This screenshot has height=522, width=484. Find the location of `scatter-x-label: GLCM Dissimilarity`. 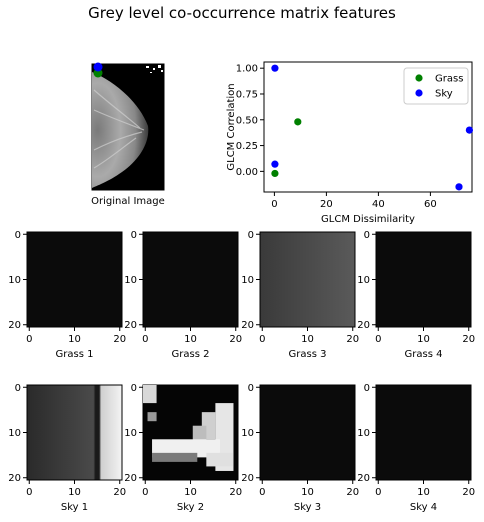

scatter-x-label: GLCM Dissimilarity is located at coordinates (368, 219).